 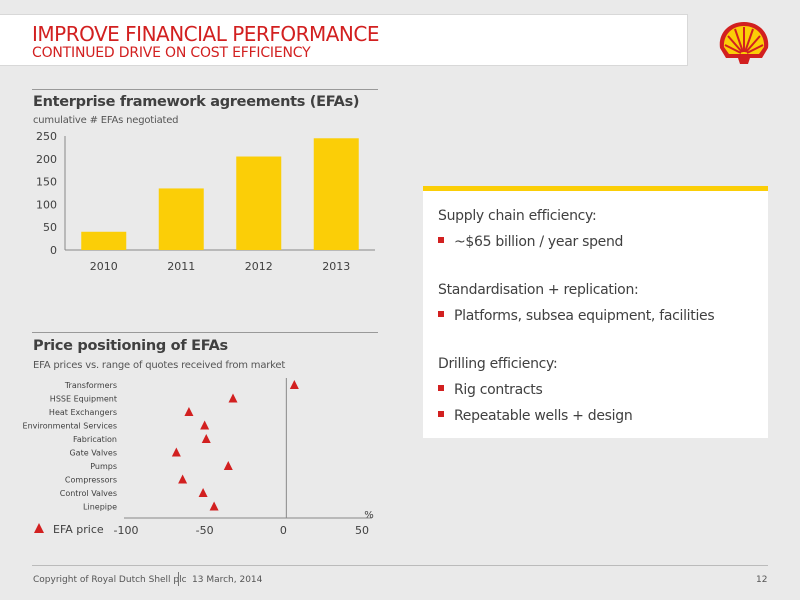 What do you see at coordinates (205, 425) in the screenshot?
I see `scatter-point-environmental-services` at bounding box center [205, 425].